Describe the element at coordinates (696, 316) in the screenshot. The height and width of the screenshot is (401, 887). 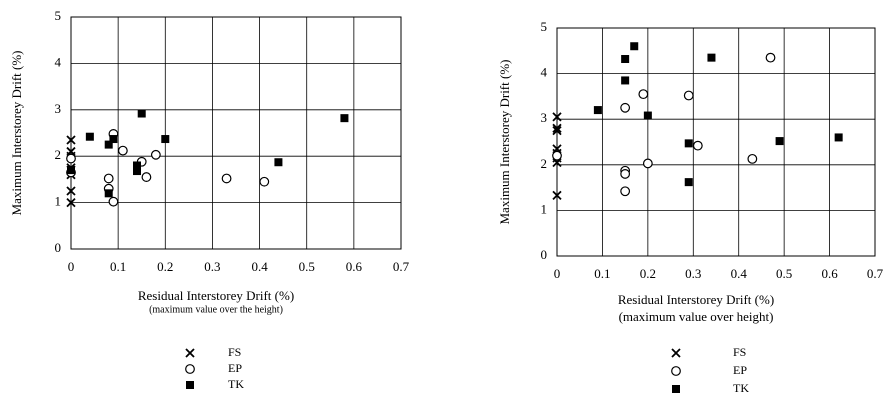
I see `x-axis-subtitle: (maximum value over height)` at that location.